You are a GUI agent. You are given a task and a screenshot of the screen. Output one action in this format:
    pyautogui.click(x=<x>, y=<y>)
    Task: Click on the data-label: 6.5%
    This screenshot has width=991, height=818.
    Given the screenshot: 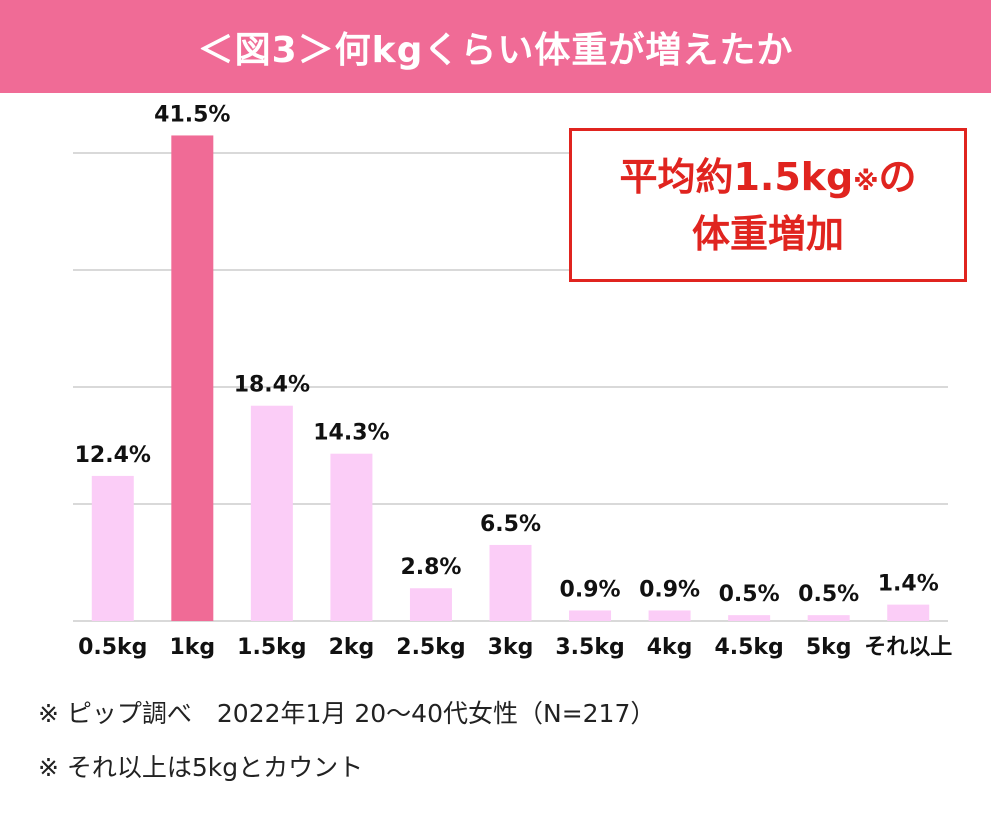 What is the action you would take?
    pyautogui.click(x=510, y=524)
    